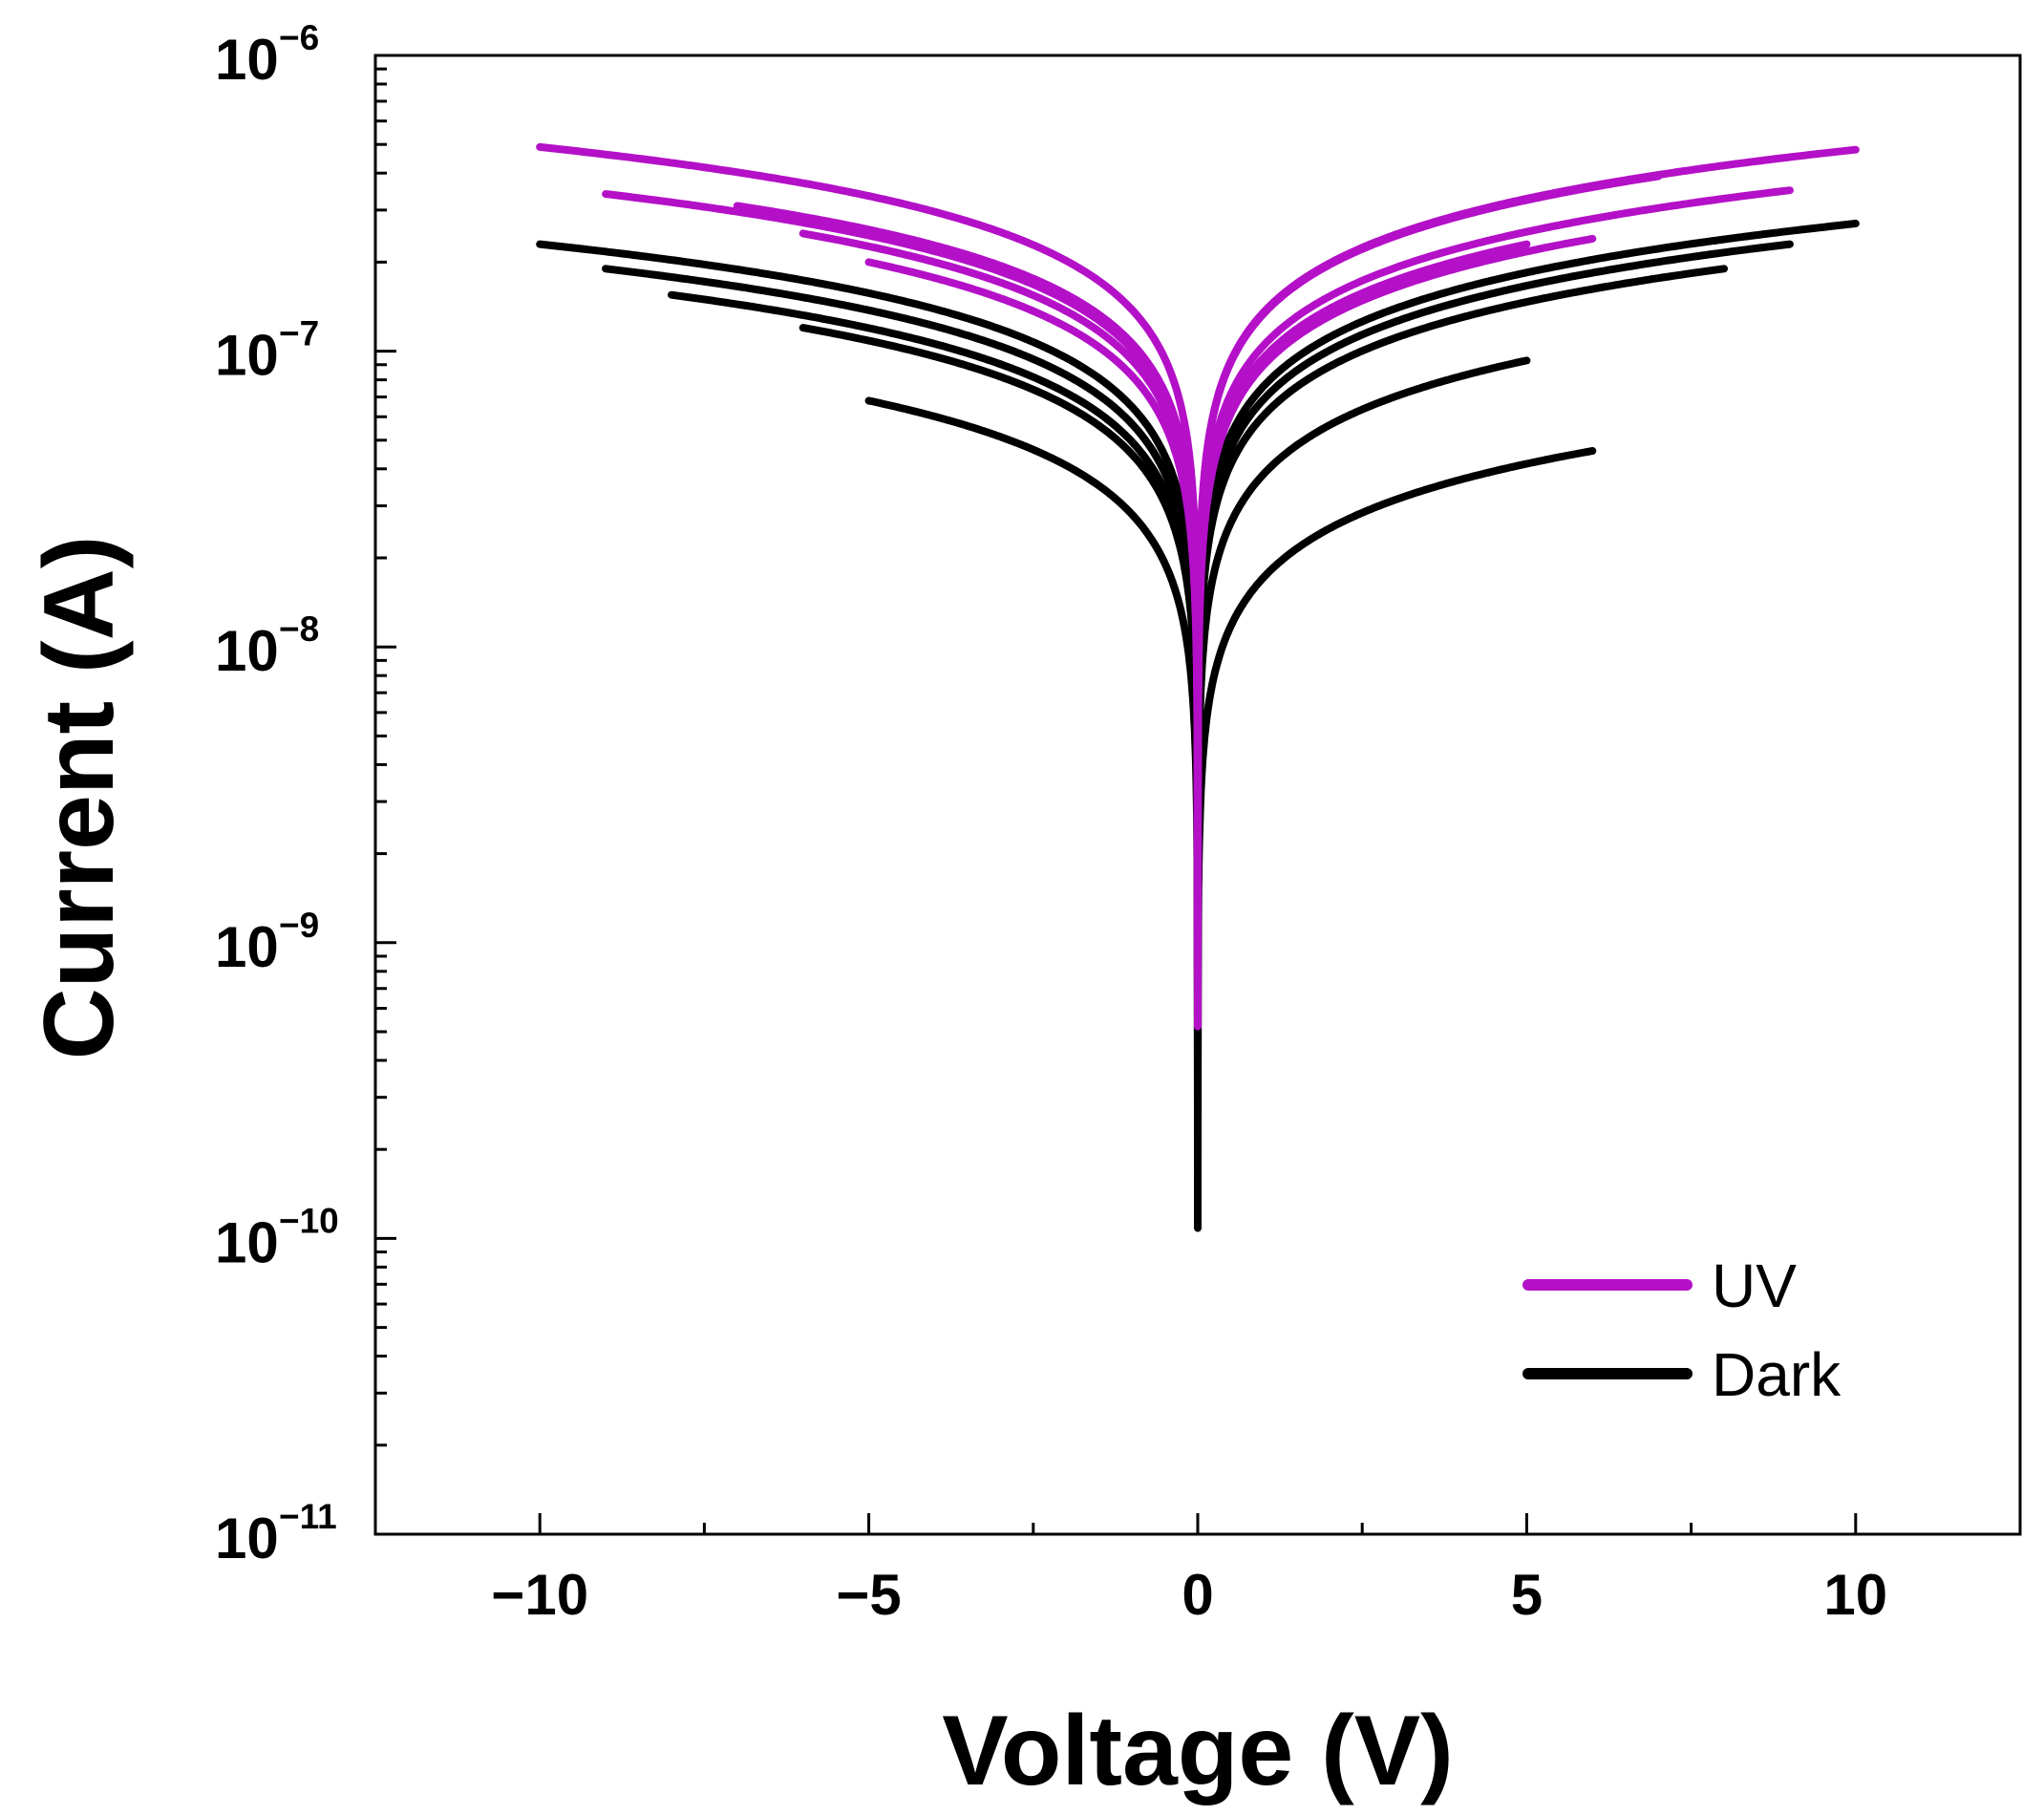  Describe the element at coordinates (299, 629) in the screenshot. I see `y-tick-exponent: −8` at that location.